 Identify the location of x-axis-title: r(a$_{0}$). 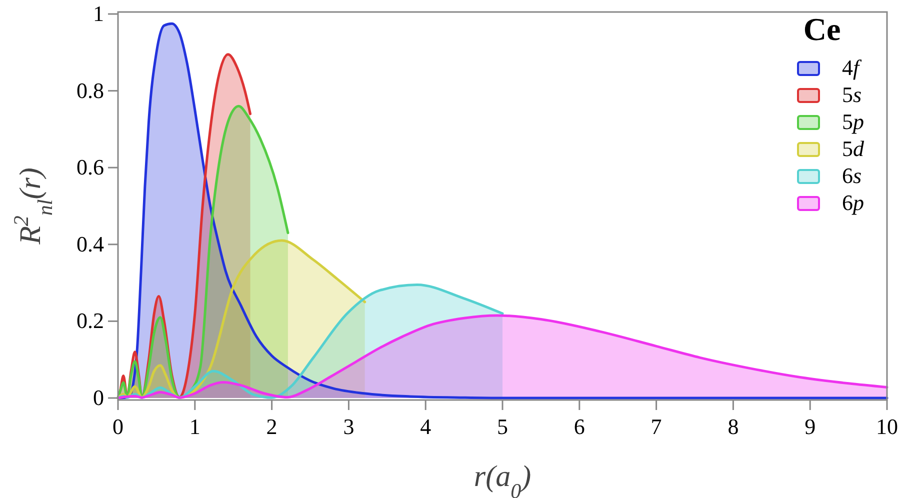
(503, 479).